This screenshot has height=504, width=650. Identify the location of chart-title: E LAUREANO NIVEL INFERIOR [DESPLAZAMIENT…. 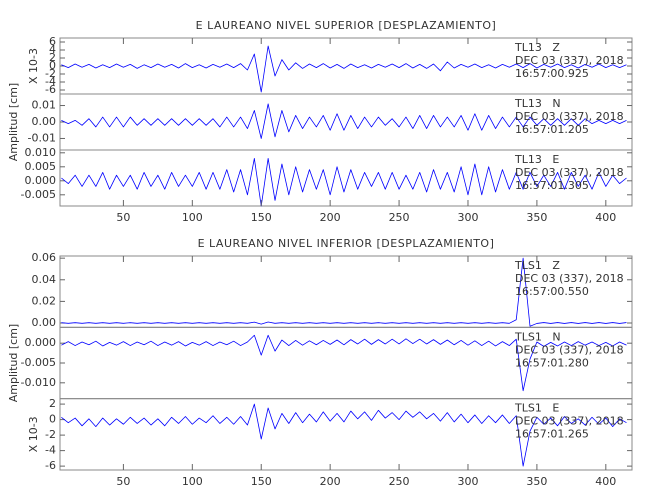
(346, 243).